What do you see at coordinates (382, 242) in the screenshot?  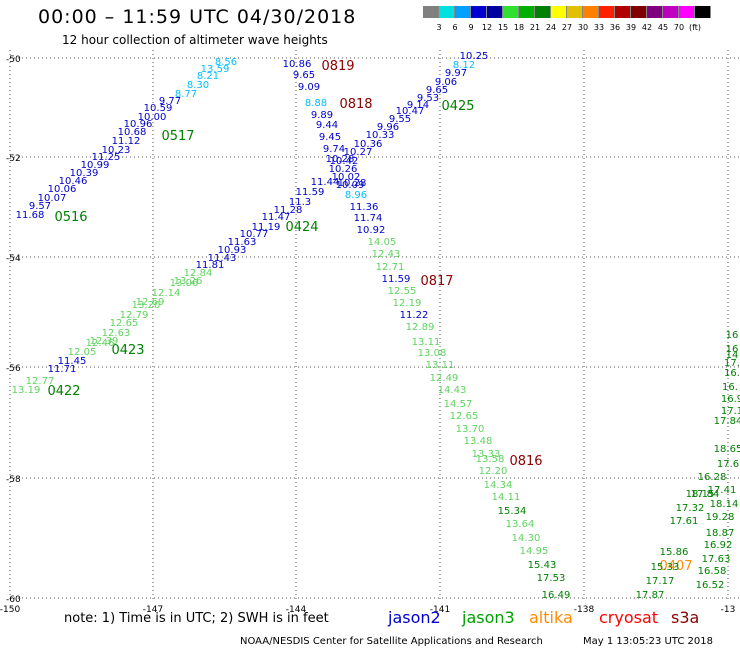 I see `wave-height-label: 14.05` at bounding box center [382, 242].